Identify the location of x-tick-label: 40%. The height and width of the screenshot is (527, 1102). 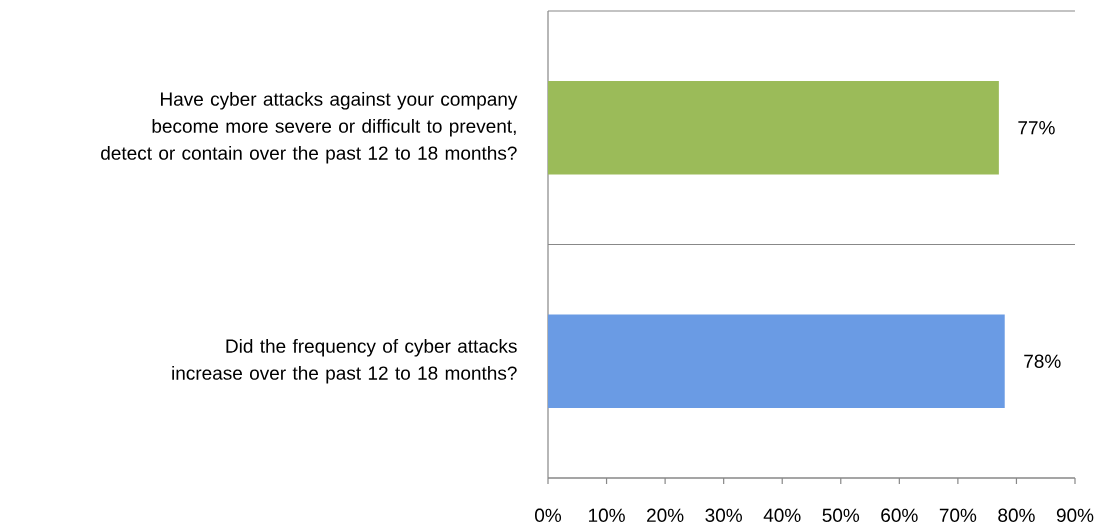
(782, 515).